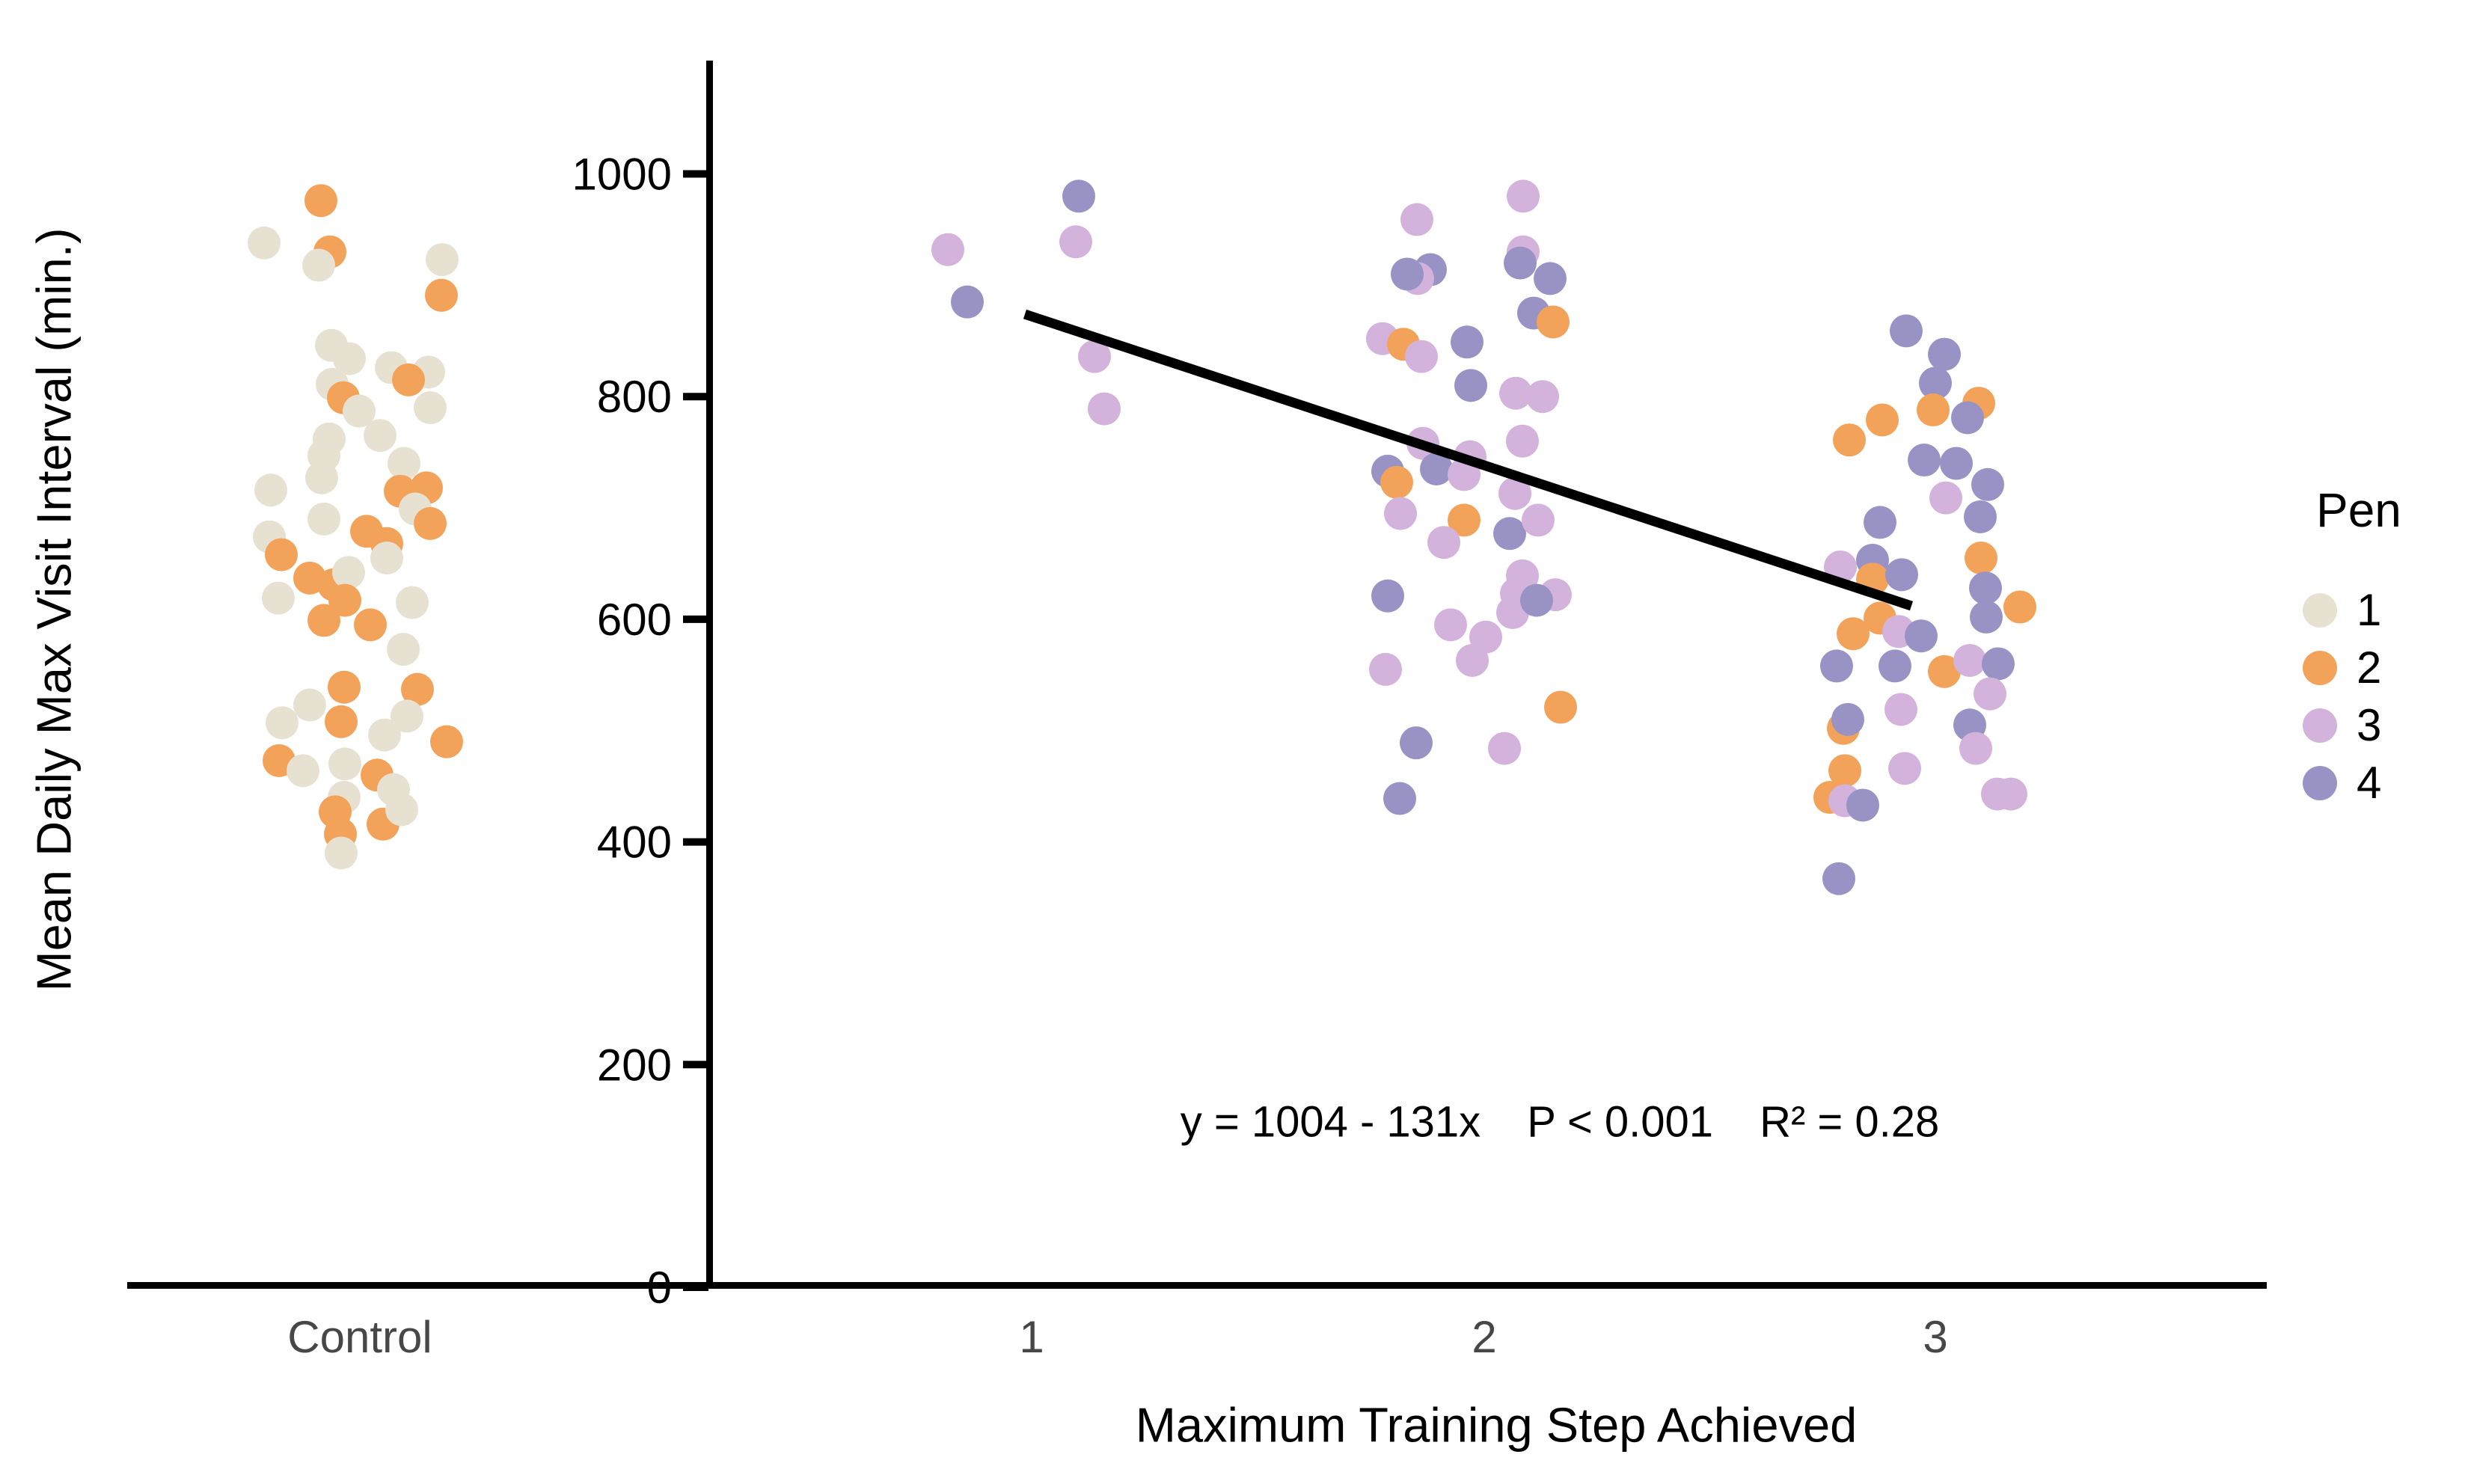  What do you see at coordinates (2352, 725) in the screenshot?
I see `legend-entry: 3` at bounding box center [2352, 725].